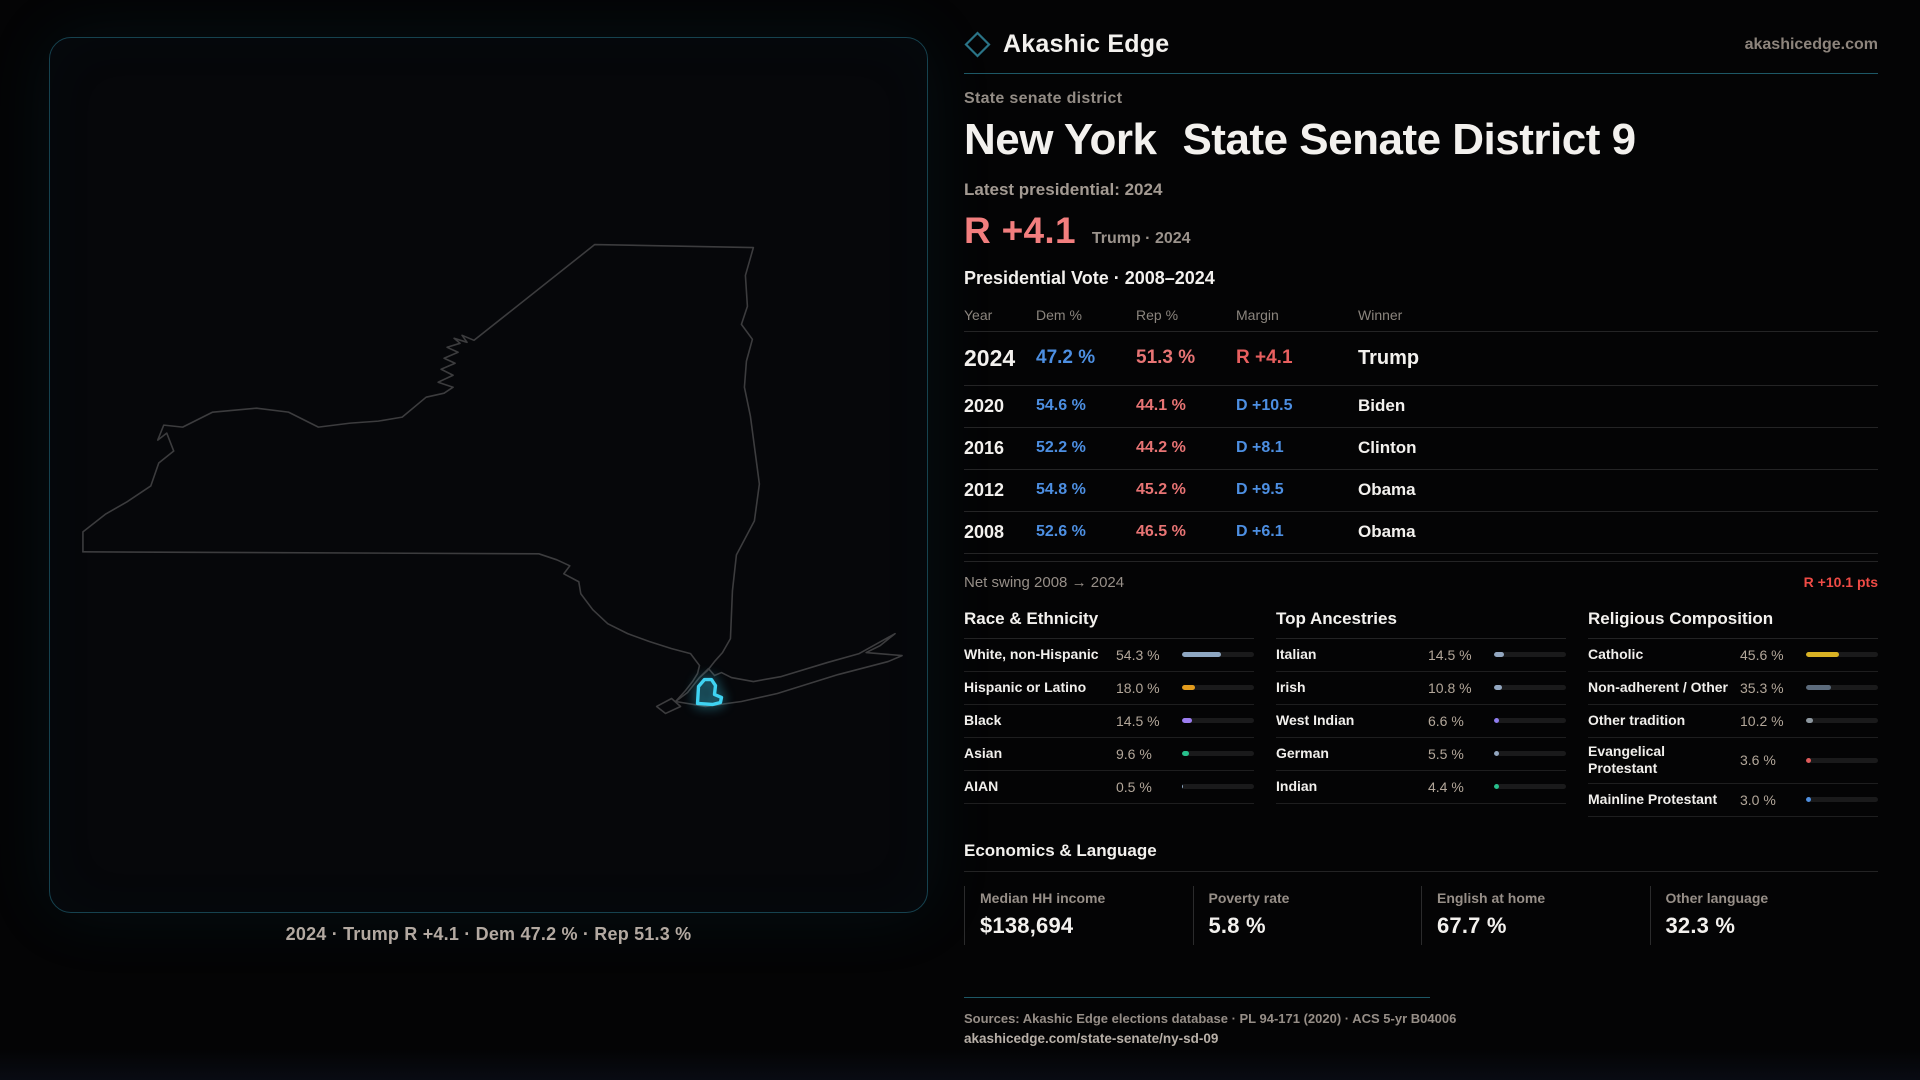 This screenshot has width=1920, height=1080. Describe the element at coordinates (1627, 759) in the screenshot. I see `demographic-label: Evangelical Protestant` at that location.